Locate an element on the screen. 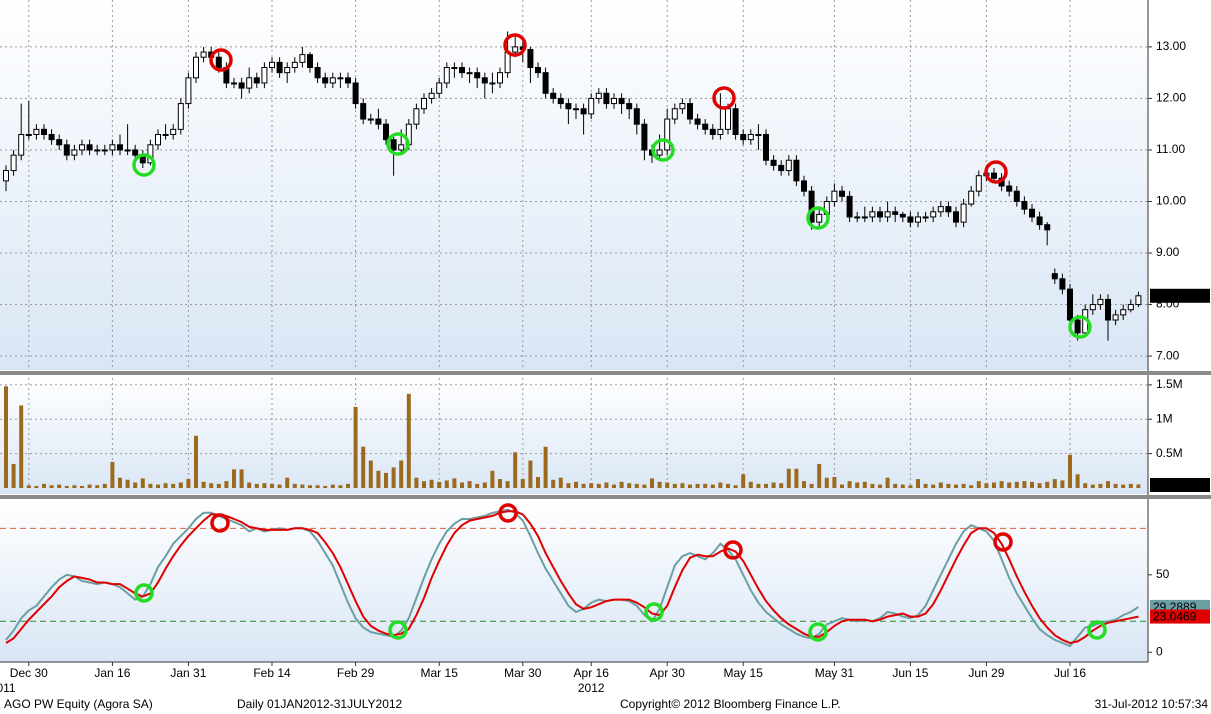 Image resolution: width=1211 pixels, height=714 pixels. x-tick-label: Jun 15 is located at coordinates (910, 673).